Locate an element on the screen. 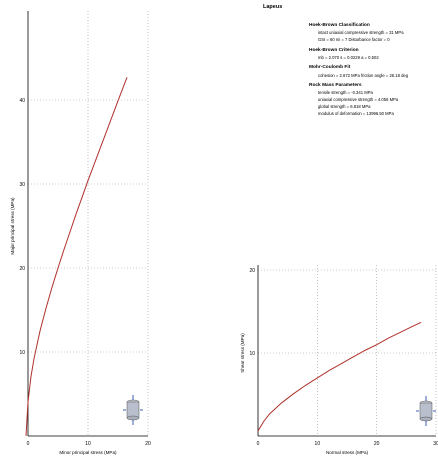 The image size is (438, 461). y-tick-label: 20 is located at coordinates (22, 269).